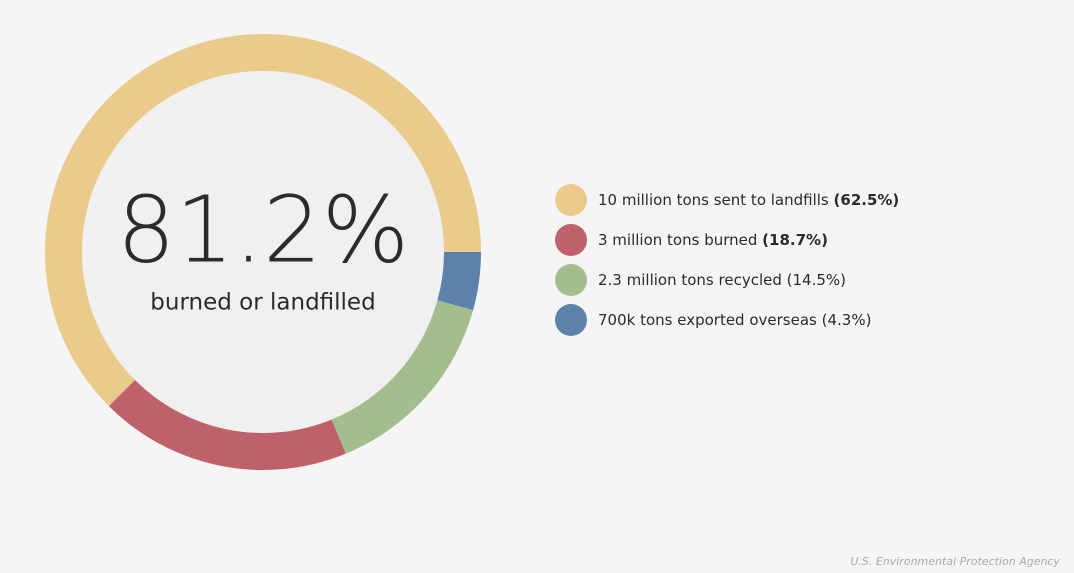 This screenshot has height=573, width=1074. I want to click on legend-value-label: (18.7%), so click(795, 240).